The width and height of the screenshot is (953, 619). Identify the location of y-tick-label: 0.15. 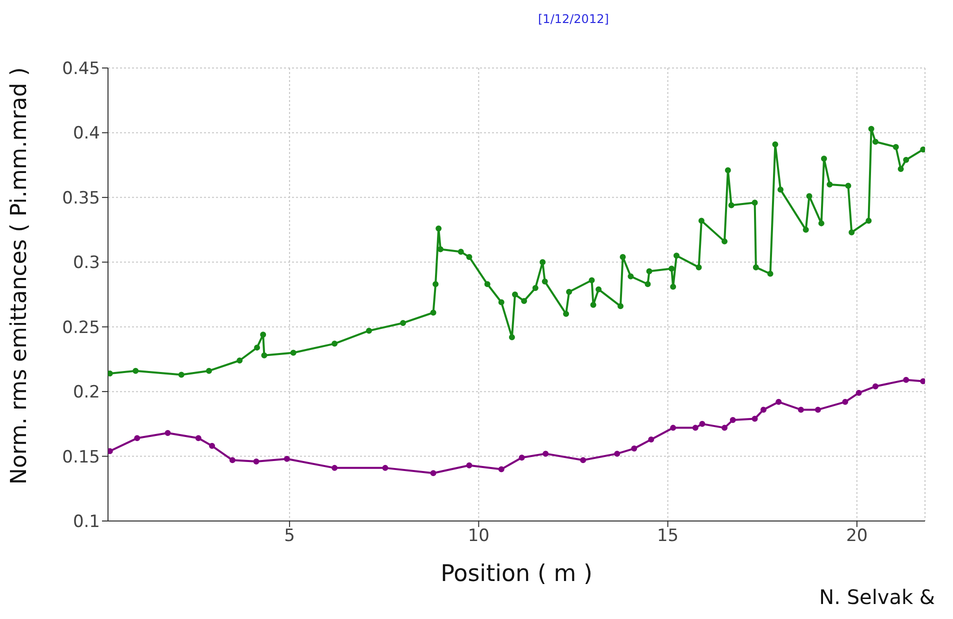
(81, 457).